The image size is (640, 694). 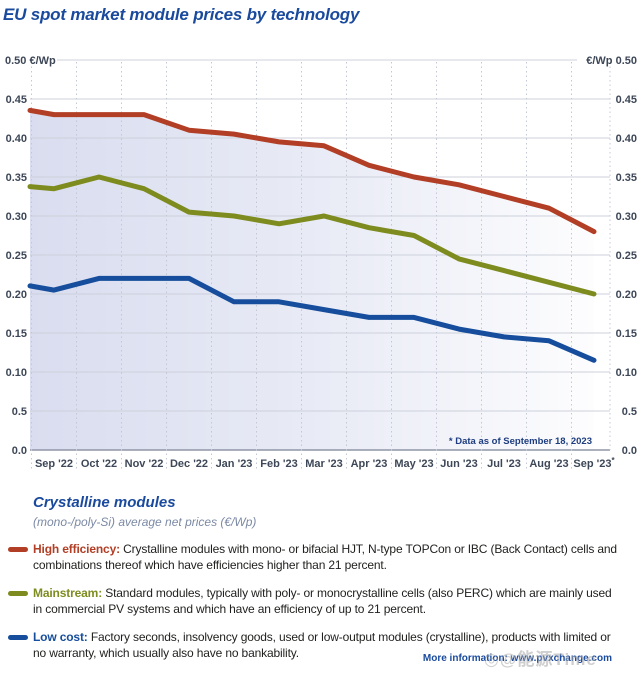 What do you see at coordinates (234, 464) in the screenshot?
I see `x-tick-label: Jan '23` at bounding box center [234, 464].